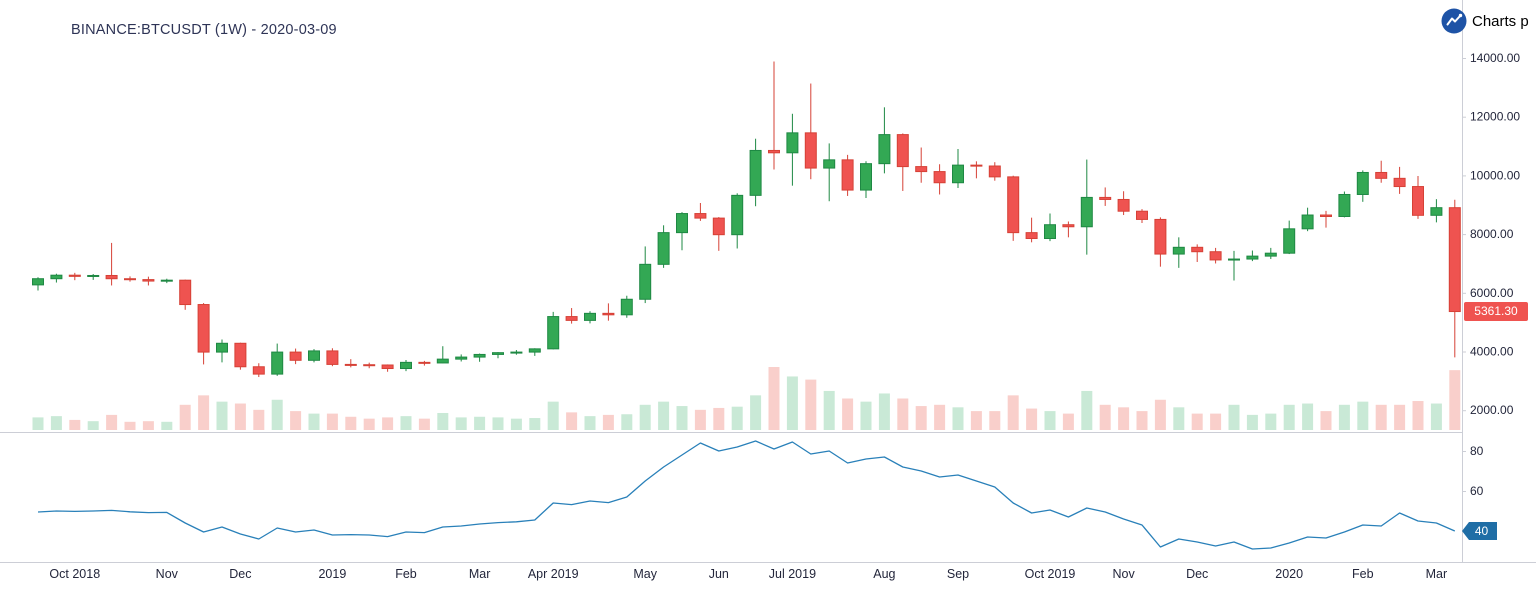 Image resolution: width=1536 pixels, height=599 pixels. Describe the element at coordinates (792, 574) in the screenshot. I see `time-axis-label: Jul 2019` at that location.